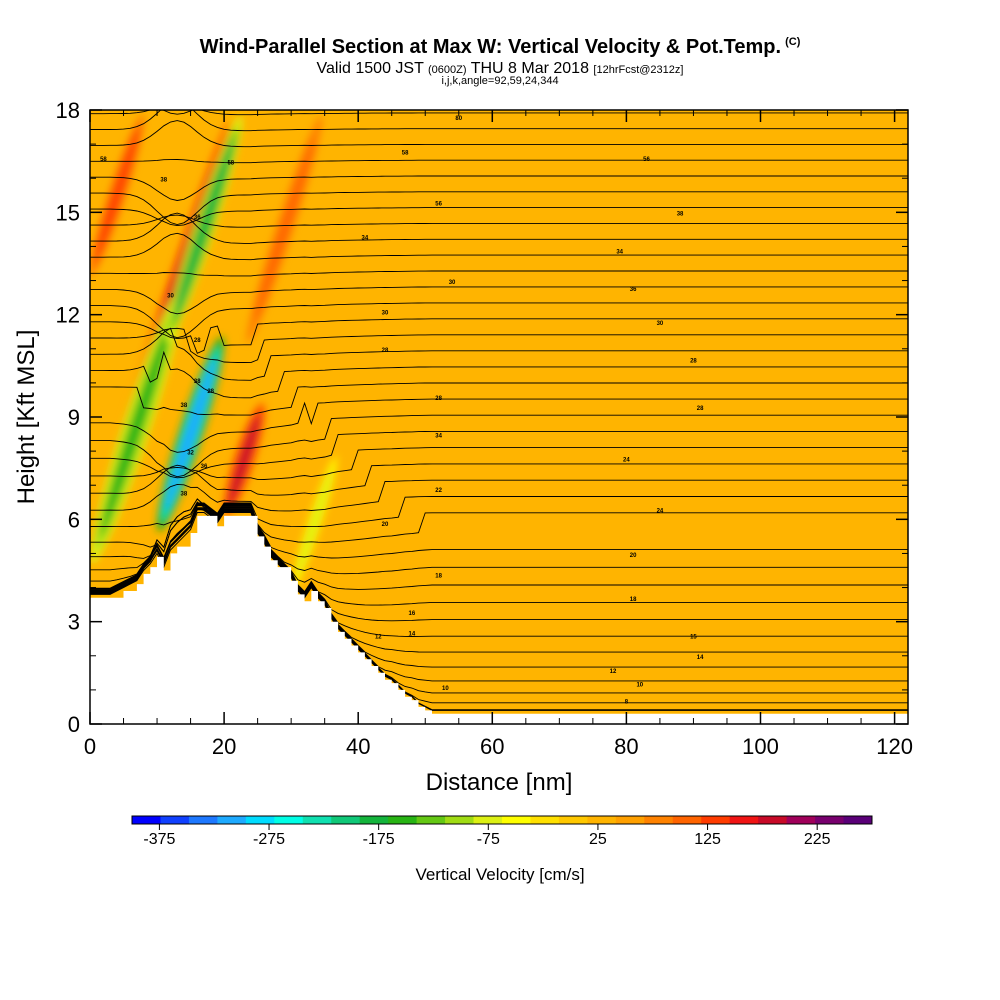  What do you see at coordinates (492, 746) in the screenshot?
I see `x-tick-label: 60` at bounding box center [492, 746].